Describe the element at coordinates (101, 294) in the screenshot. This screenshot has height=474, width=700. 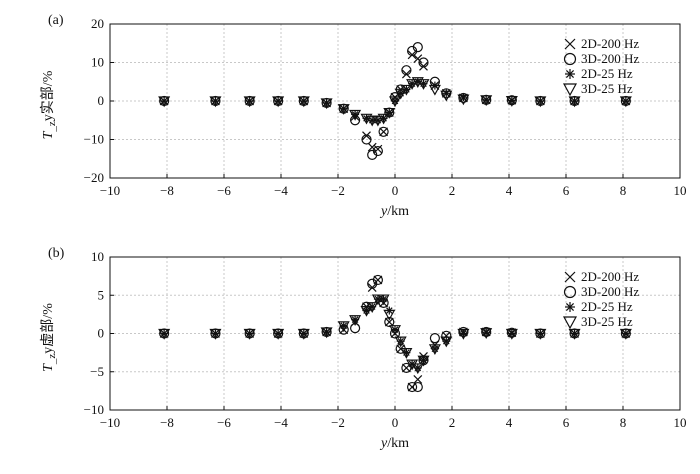
I see `y-tick-label: 5` at that location.